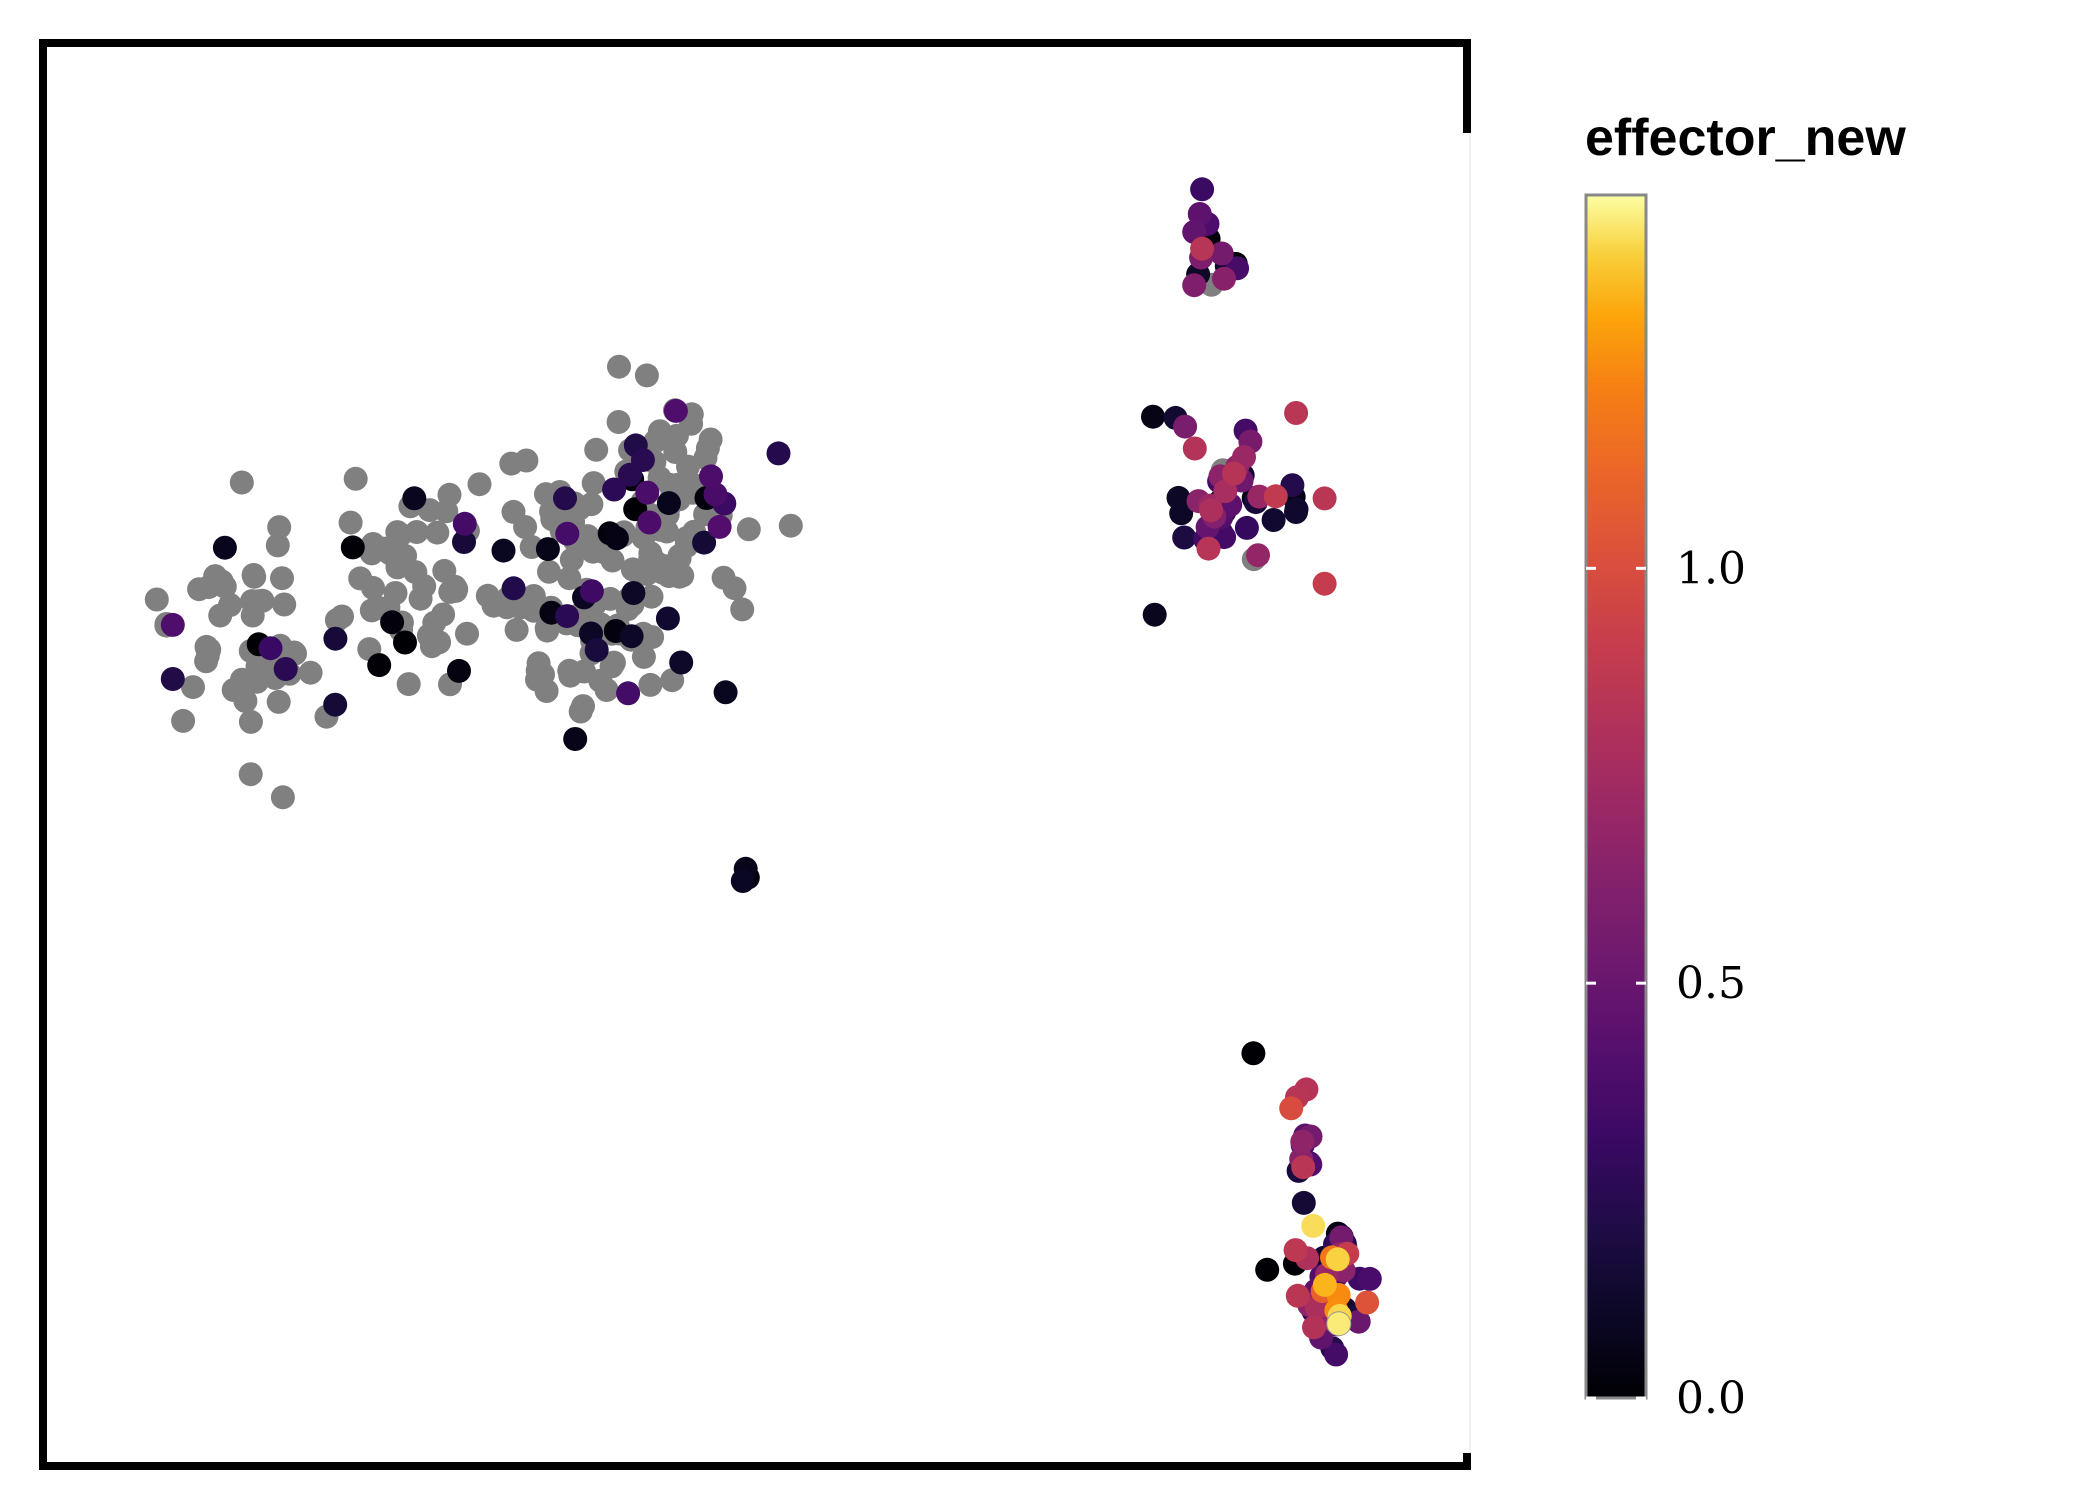  I want to click on colorbar-title: effector_new, so click(1745, 138).